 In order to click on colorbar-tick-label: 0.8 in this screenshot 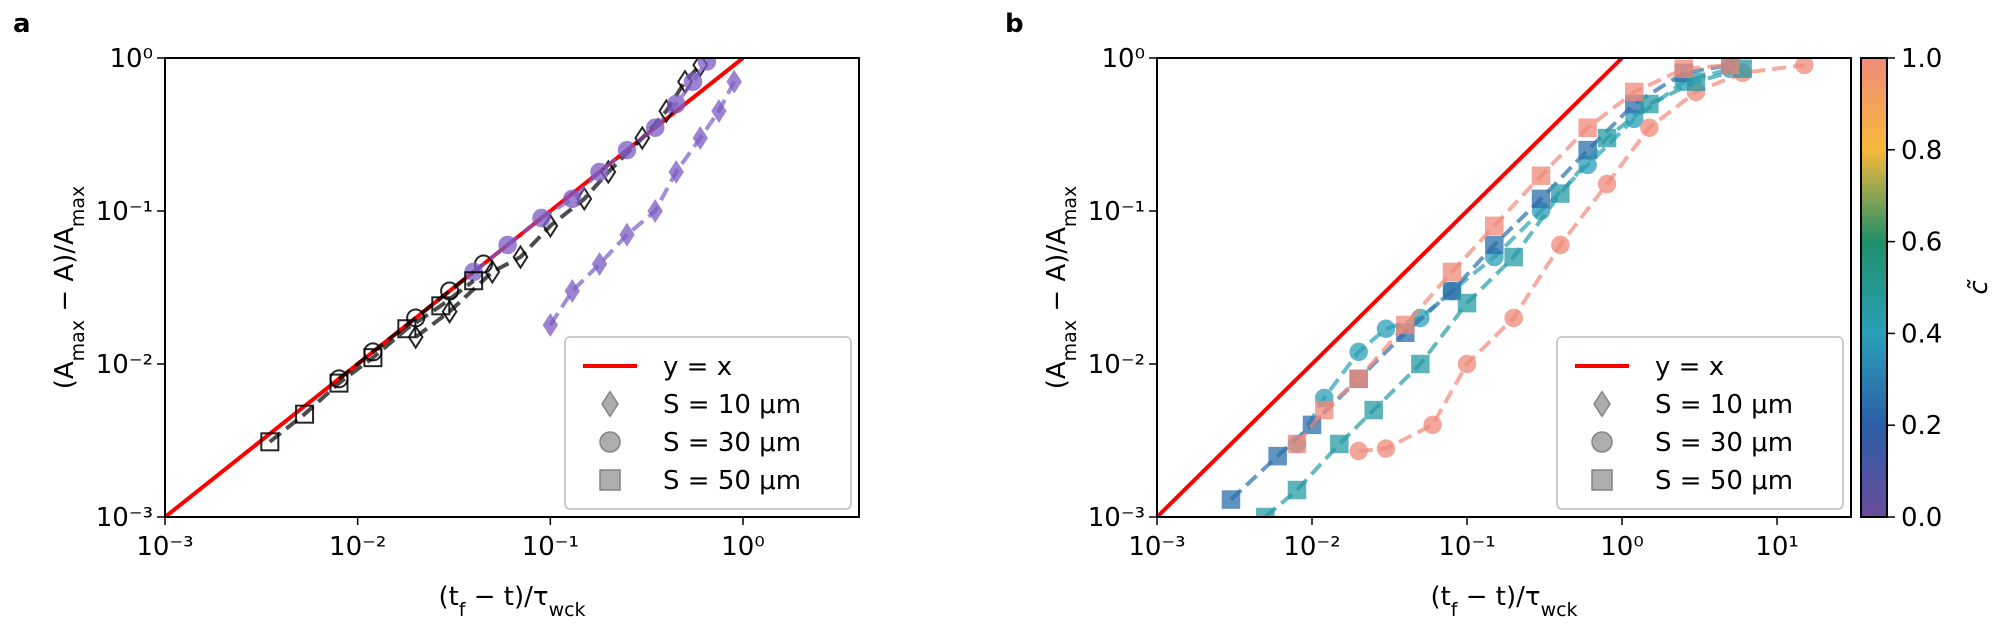, I will do `click(1921, 151)`.